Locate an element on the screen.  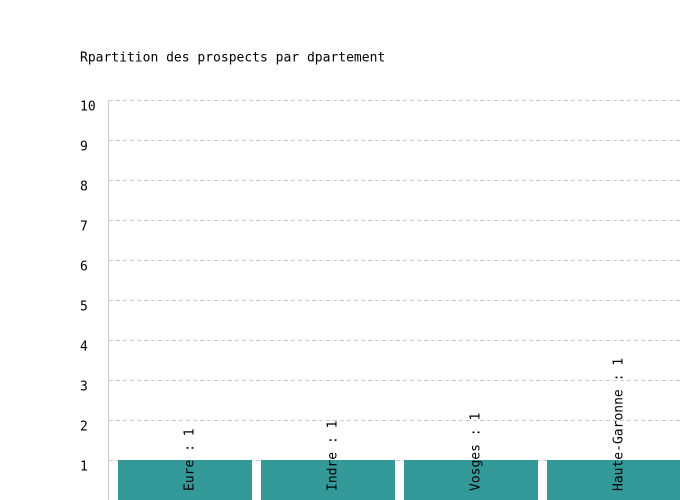
y-tick-label: 4 is located at coordinates (84, 347).